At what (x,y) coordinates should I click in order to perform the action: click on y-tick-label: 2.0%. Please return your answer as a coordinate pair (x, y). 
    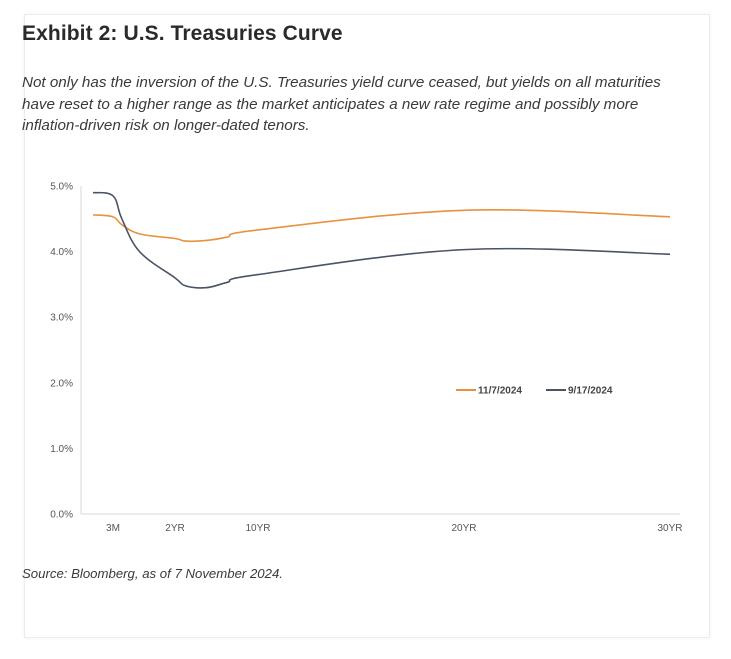
    Looking at the image, I should click on (61, 383).